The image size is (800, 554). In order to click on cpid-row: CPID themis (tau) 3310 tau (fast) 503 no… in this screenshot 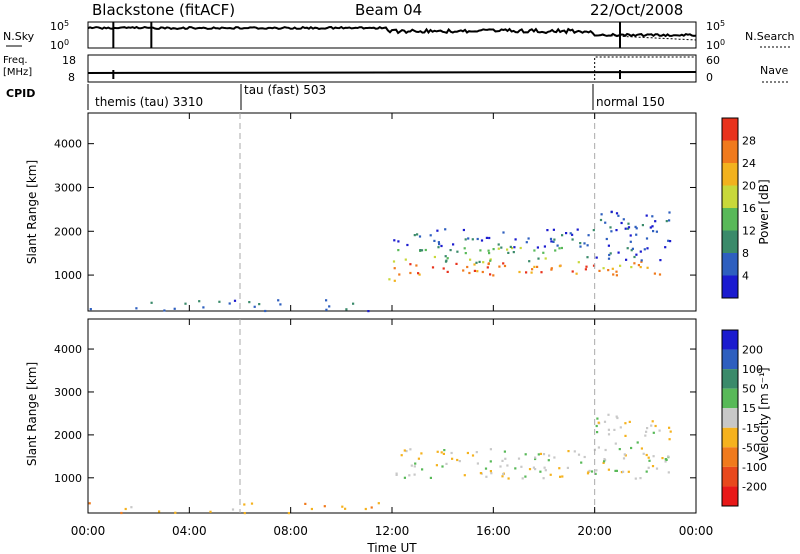, I will do `click(335, 96)`.